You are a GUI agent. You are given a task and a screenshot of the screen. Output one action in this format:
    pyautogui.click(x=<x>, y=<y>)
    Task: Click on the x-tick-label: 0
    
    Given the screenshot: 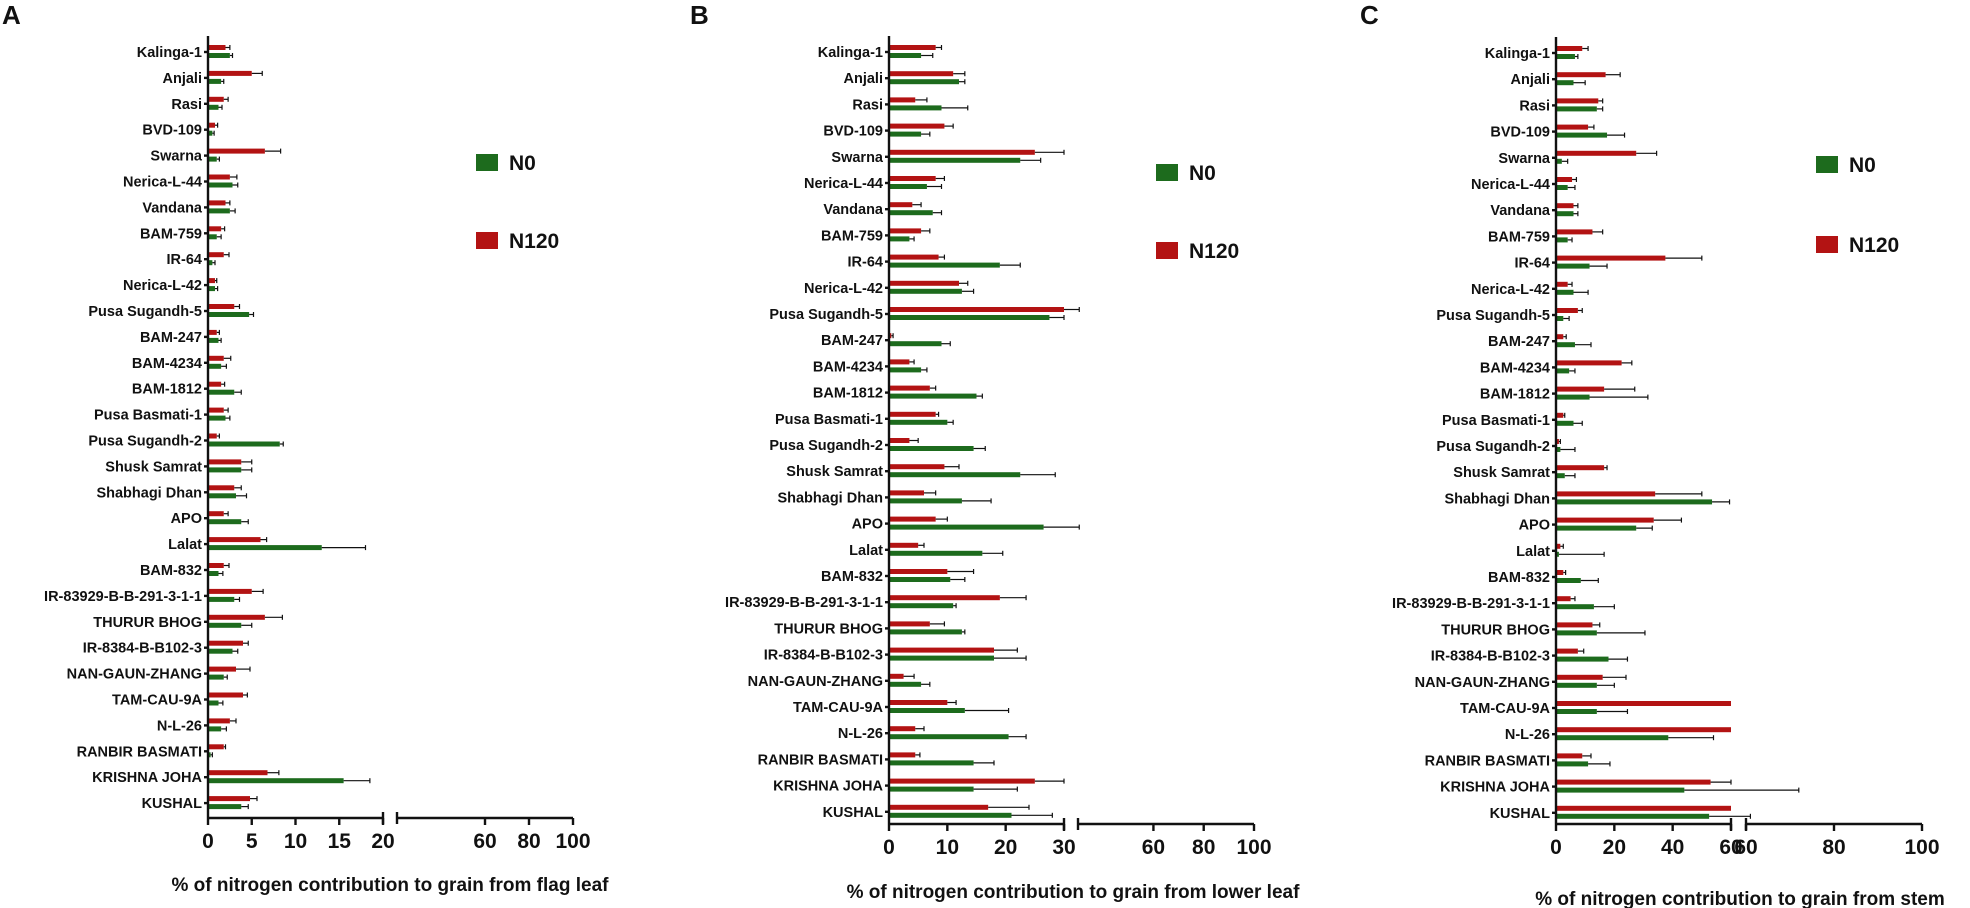 What is the action you would take?
    pyautogui.click(x=208, y=841)
    